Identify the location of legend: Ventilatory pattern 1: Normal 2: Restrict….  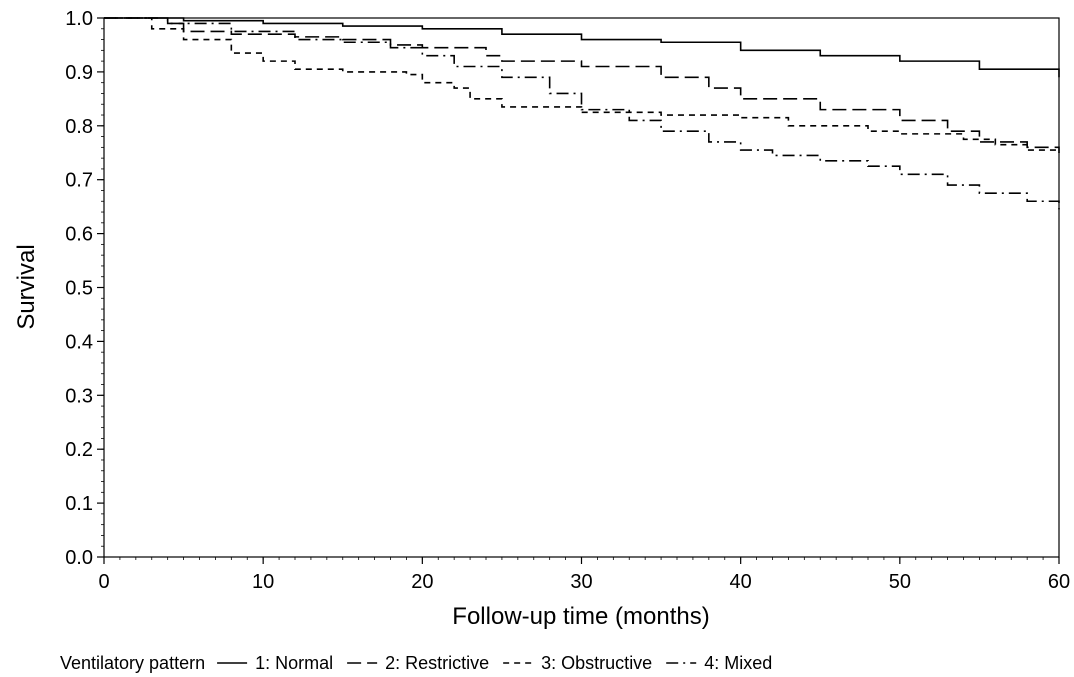
(416, 663).